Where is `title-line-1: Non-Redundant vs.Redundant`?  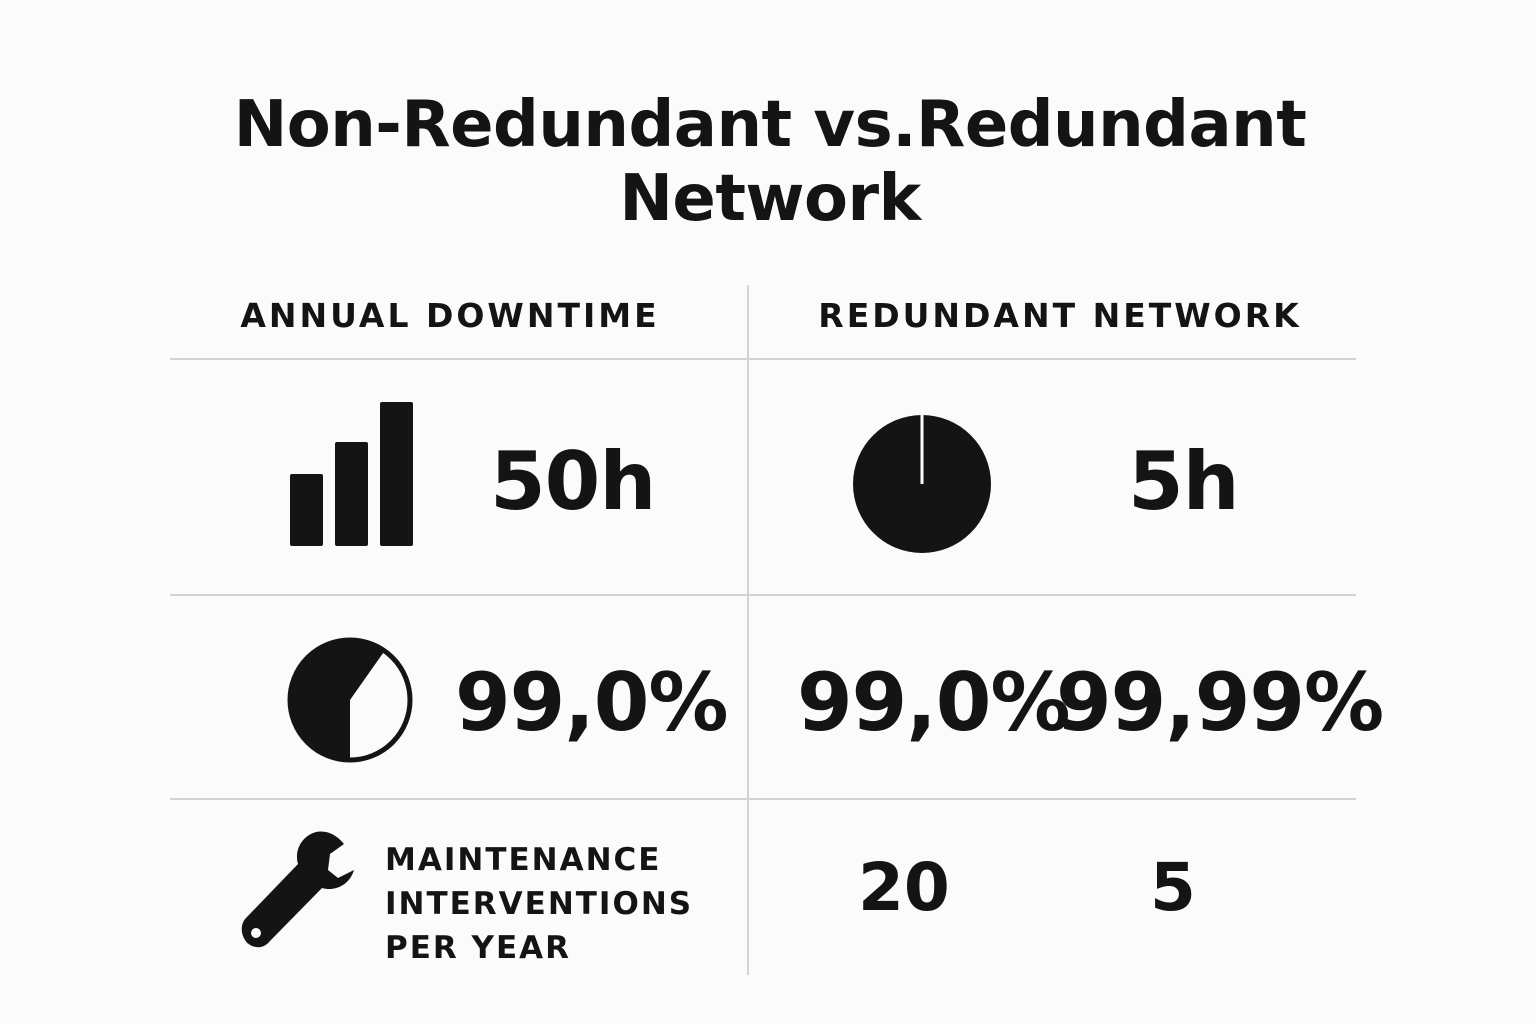
title-line-1: Non-Redundant vs.Redundant is located at coordinates (770, 125).